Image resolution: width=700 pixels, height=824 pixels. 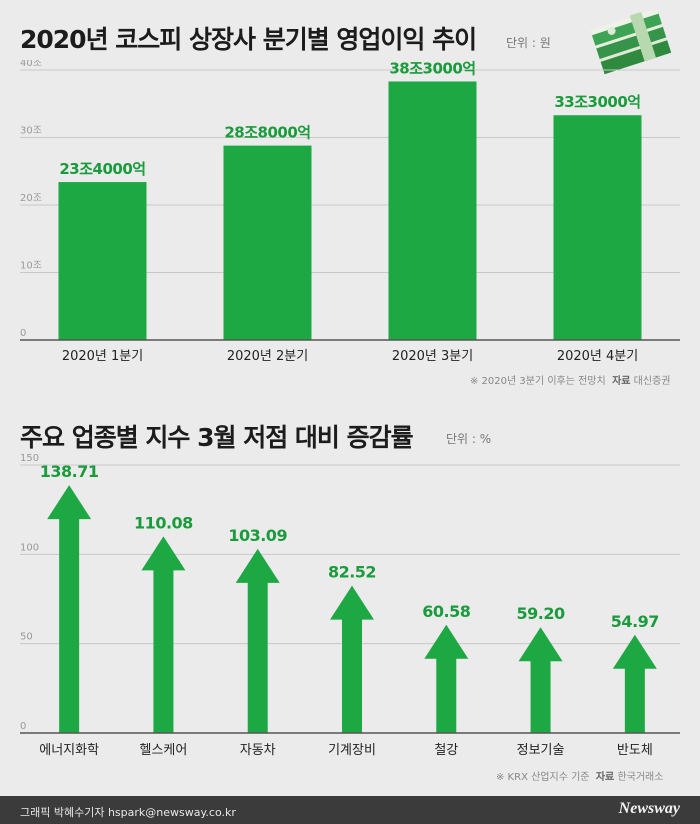 I want to click on chart2-category-label: 정보기술, so click(x=541, y=750).